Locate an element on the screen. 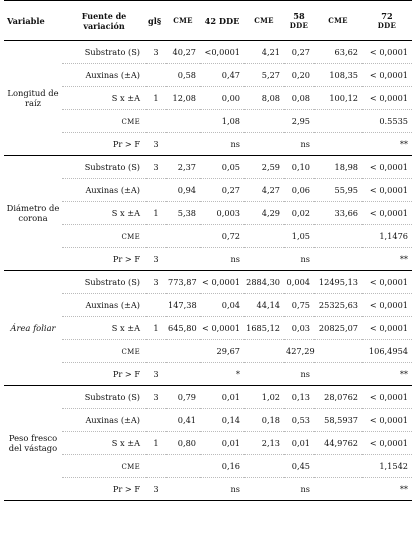 The width and height of the screenshot is (416, 553). cme-42-cell: 773,87 is located at coordinates (183, 282).